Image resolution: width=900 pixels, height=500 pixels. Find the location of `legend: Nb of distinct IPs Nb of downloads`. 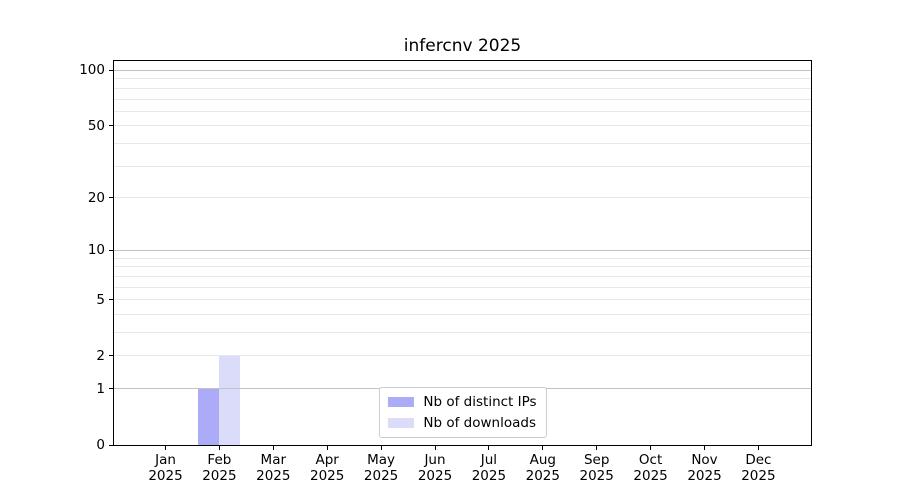

legend: Nb of distinct IPs Nb of downloads is located at coordinates (462, 412).